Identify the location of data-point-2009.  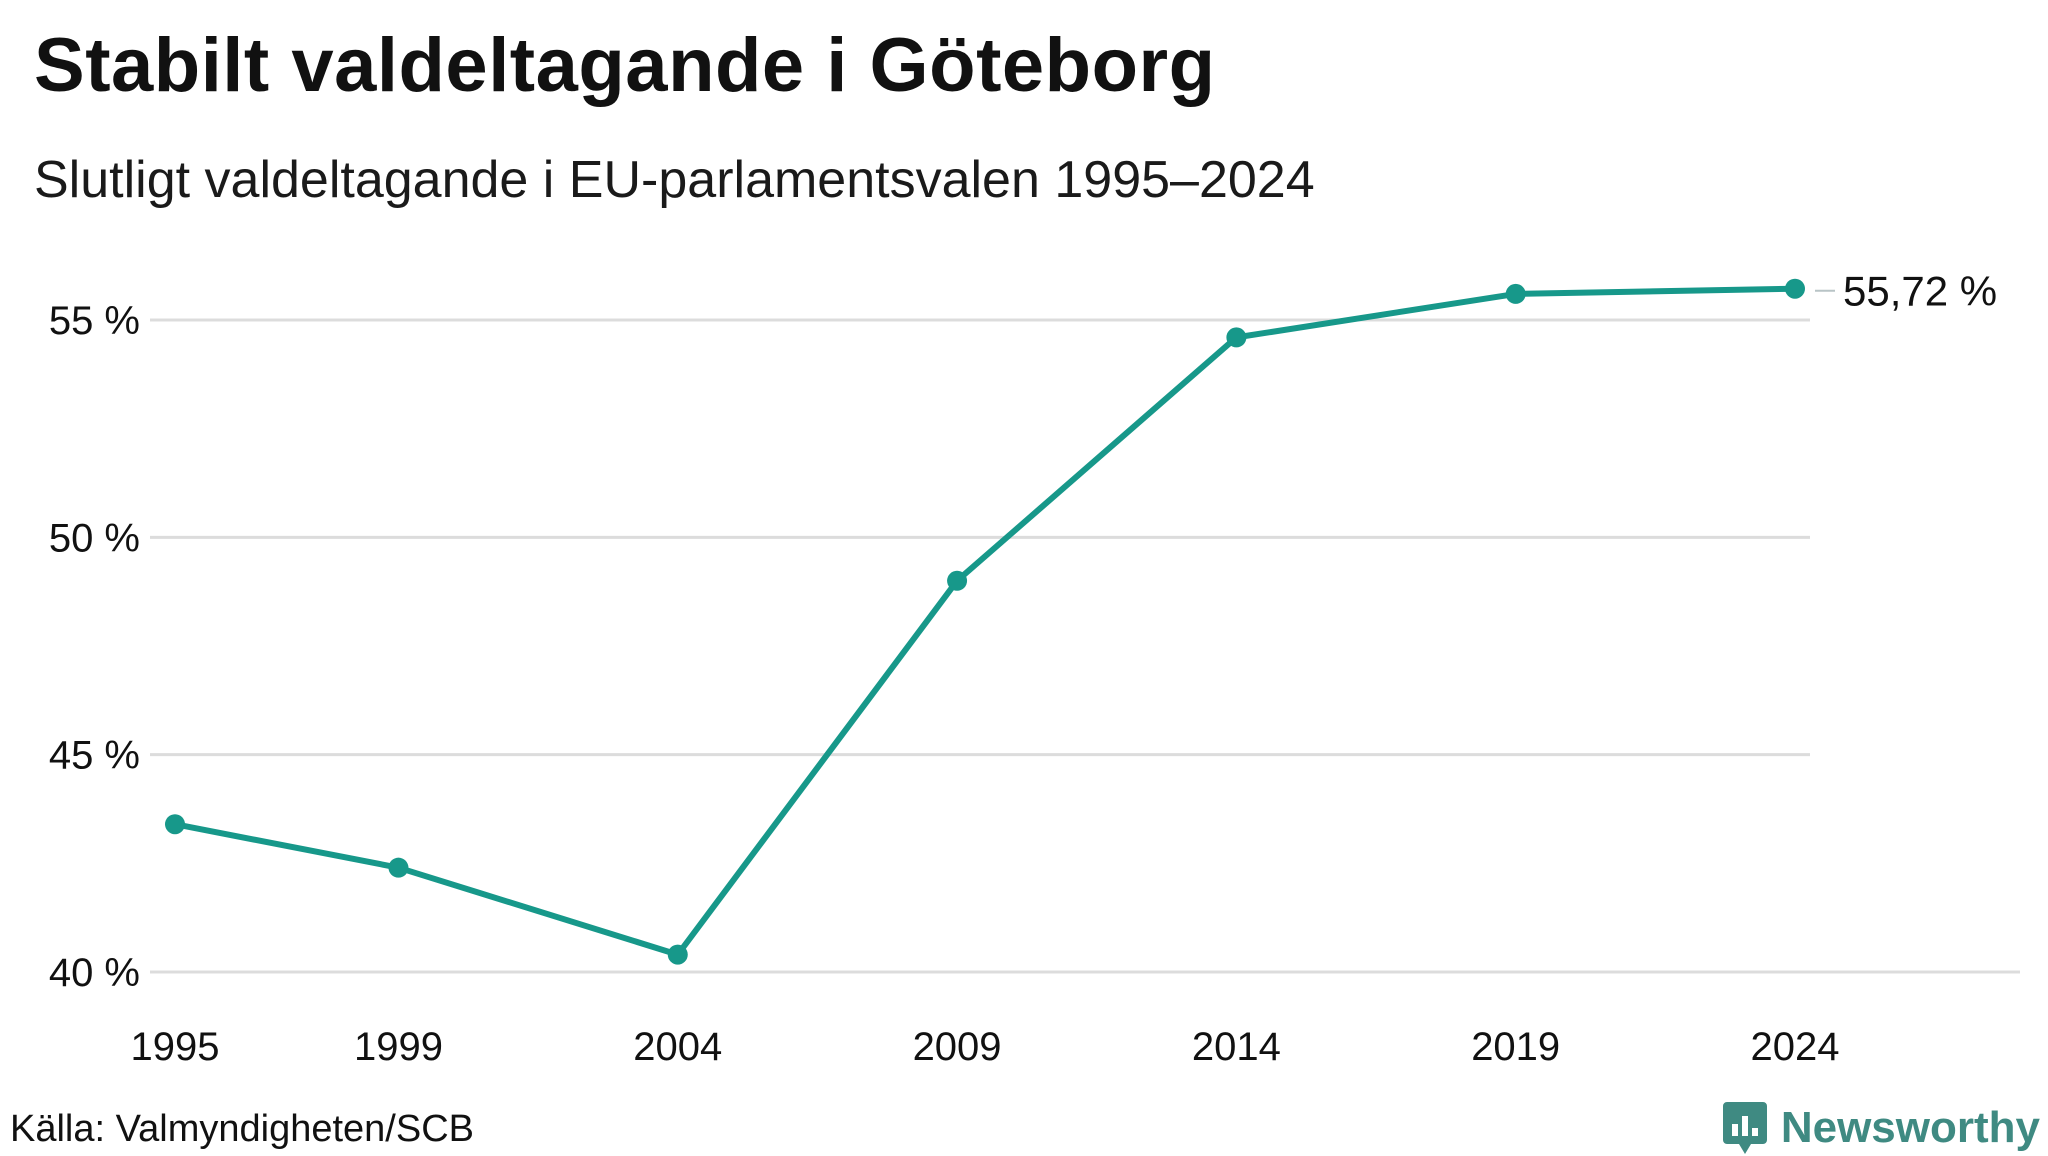
(957, 580).